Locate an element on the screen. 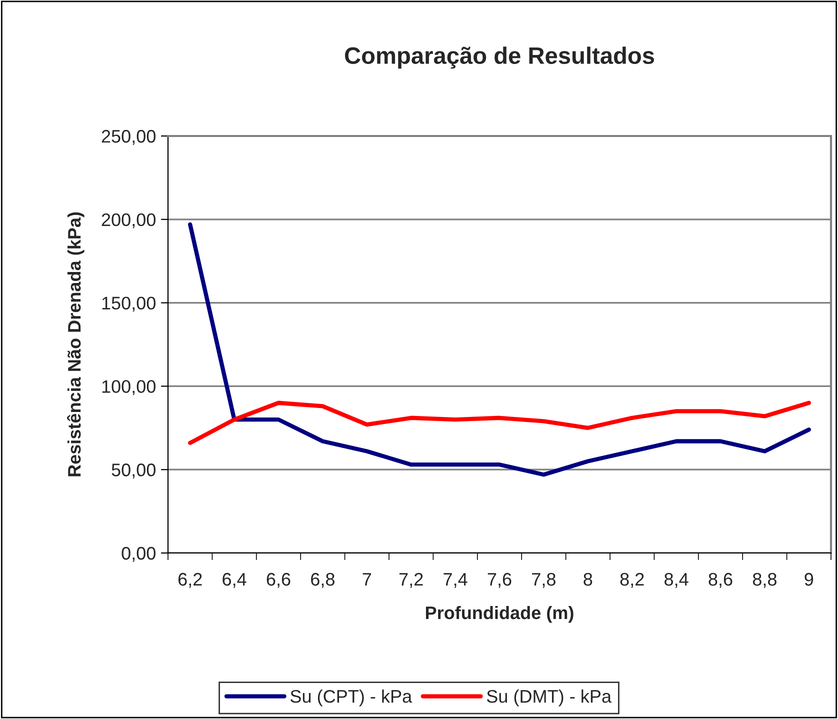 This screenshot has height=719, width=838. y-tick-label: 100,00 is located at coordinates (129, 388).